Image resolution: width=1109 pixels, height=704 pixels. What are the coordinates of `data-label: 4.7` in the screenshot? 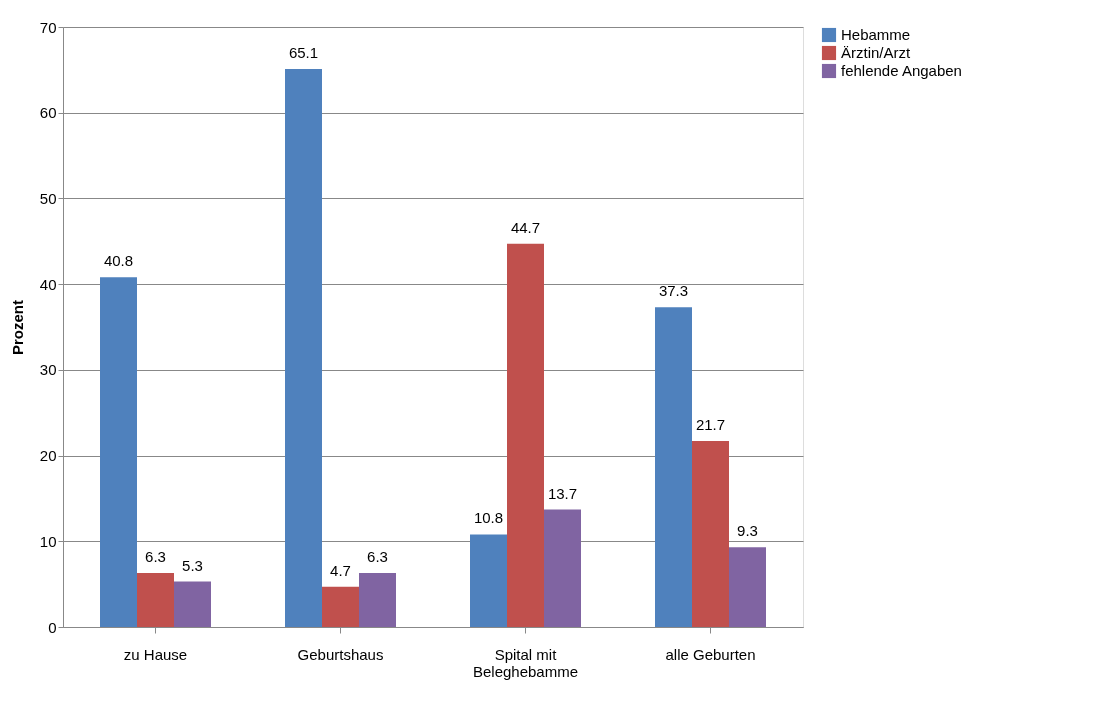 It's located at (340, 570).